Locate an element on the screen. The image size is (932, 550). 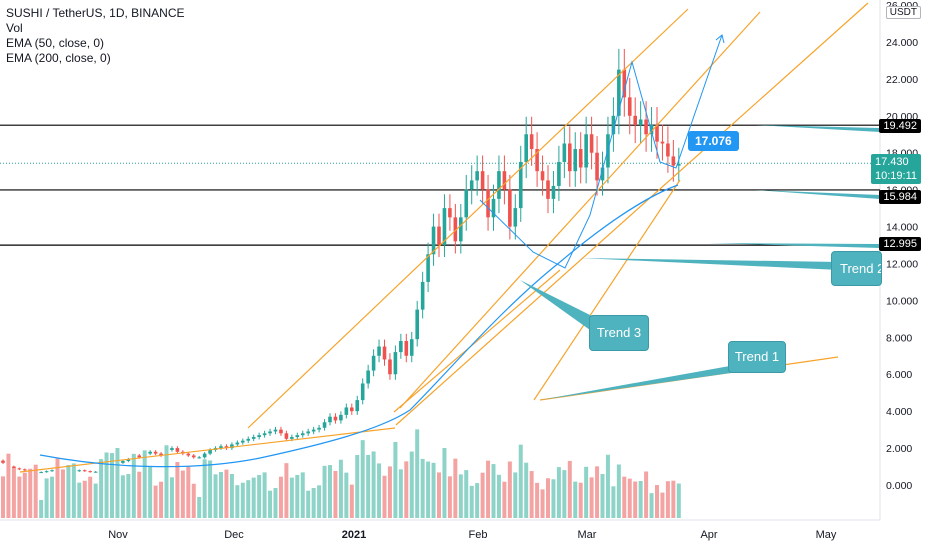
target-price-label: 17.076 is located at coordinates (713, 141).